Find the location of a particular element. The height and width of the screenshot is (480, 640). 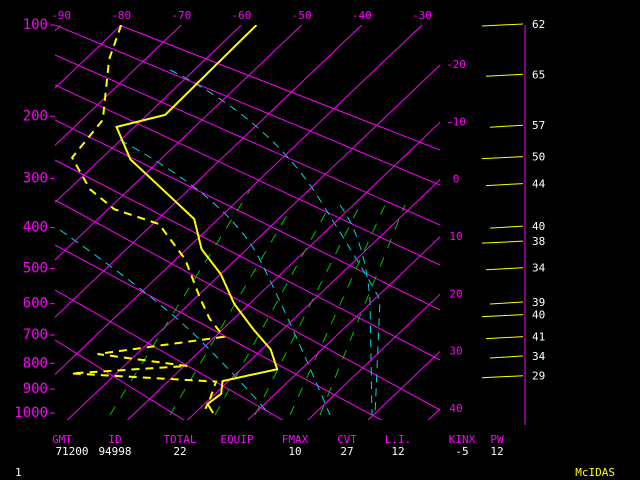

x-tick-label: -70 is located at coordinates (181, 15).